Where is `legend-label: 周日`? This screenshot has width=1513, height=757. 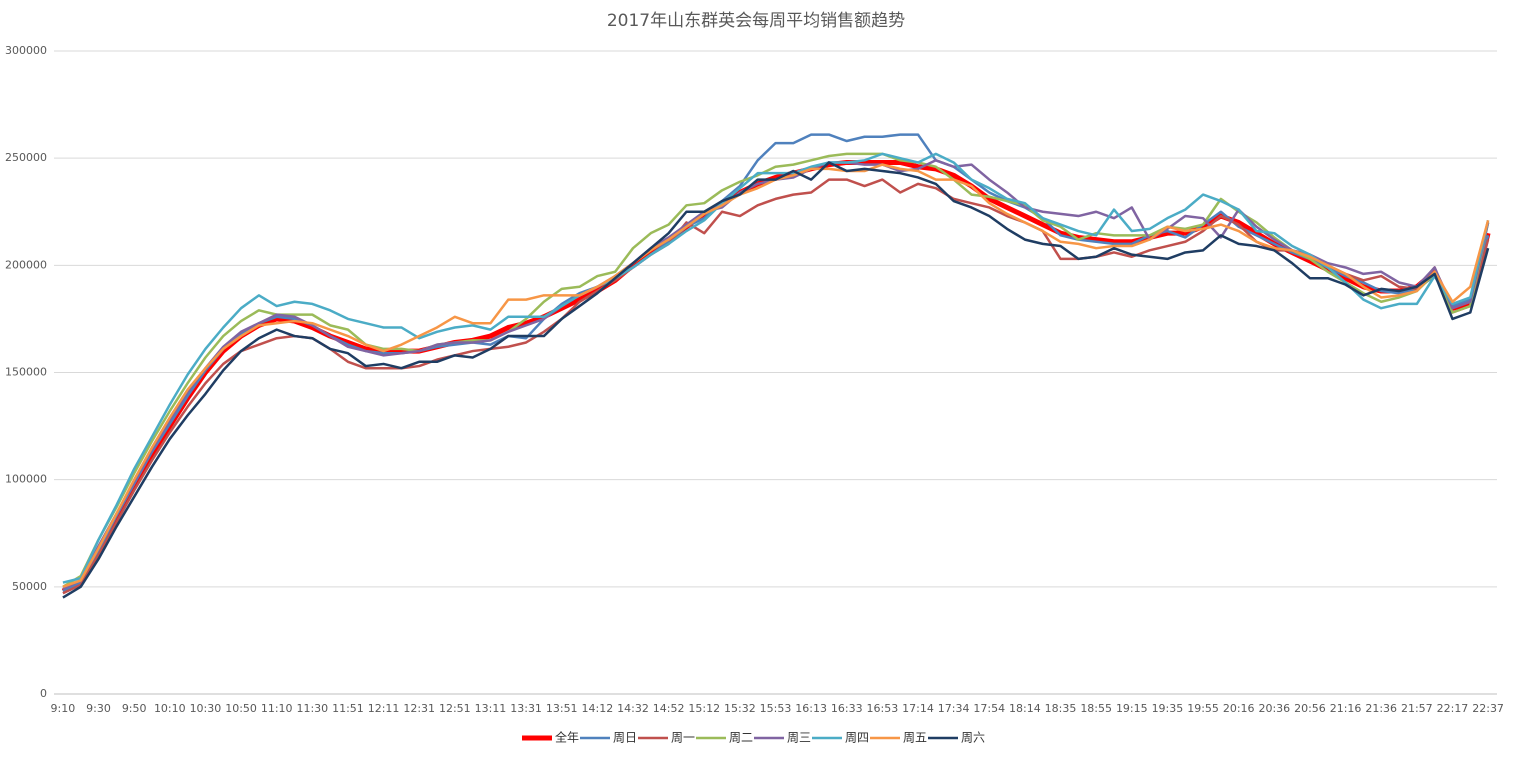 legend-label: 周日 is located at coordinates (625, 738).